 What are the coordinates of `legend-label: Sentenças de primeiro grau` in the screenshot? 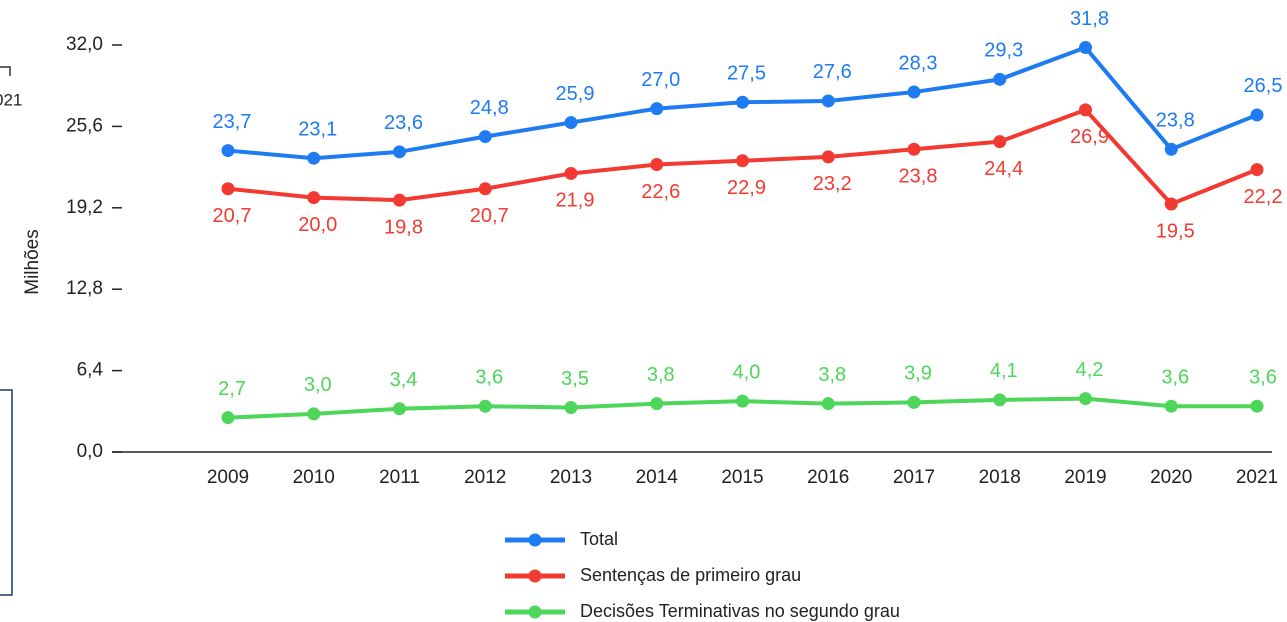 It's located at (690, 575).